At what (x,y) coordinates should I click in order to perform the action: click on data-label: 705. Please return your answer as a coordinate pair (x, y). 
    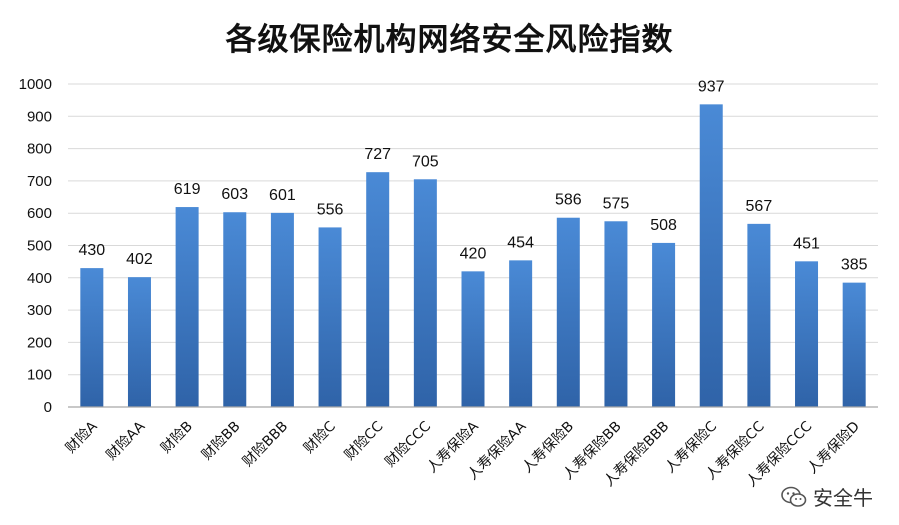
    Looking at the image, I should click on (425, 161).